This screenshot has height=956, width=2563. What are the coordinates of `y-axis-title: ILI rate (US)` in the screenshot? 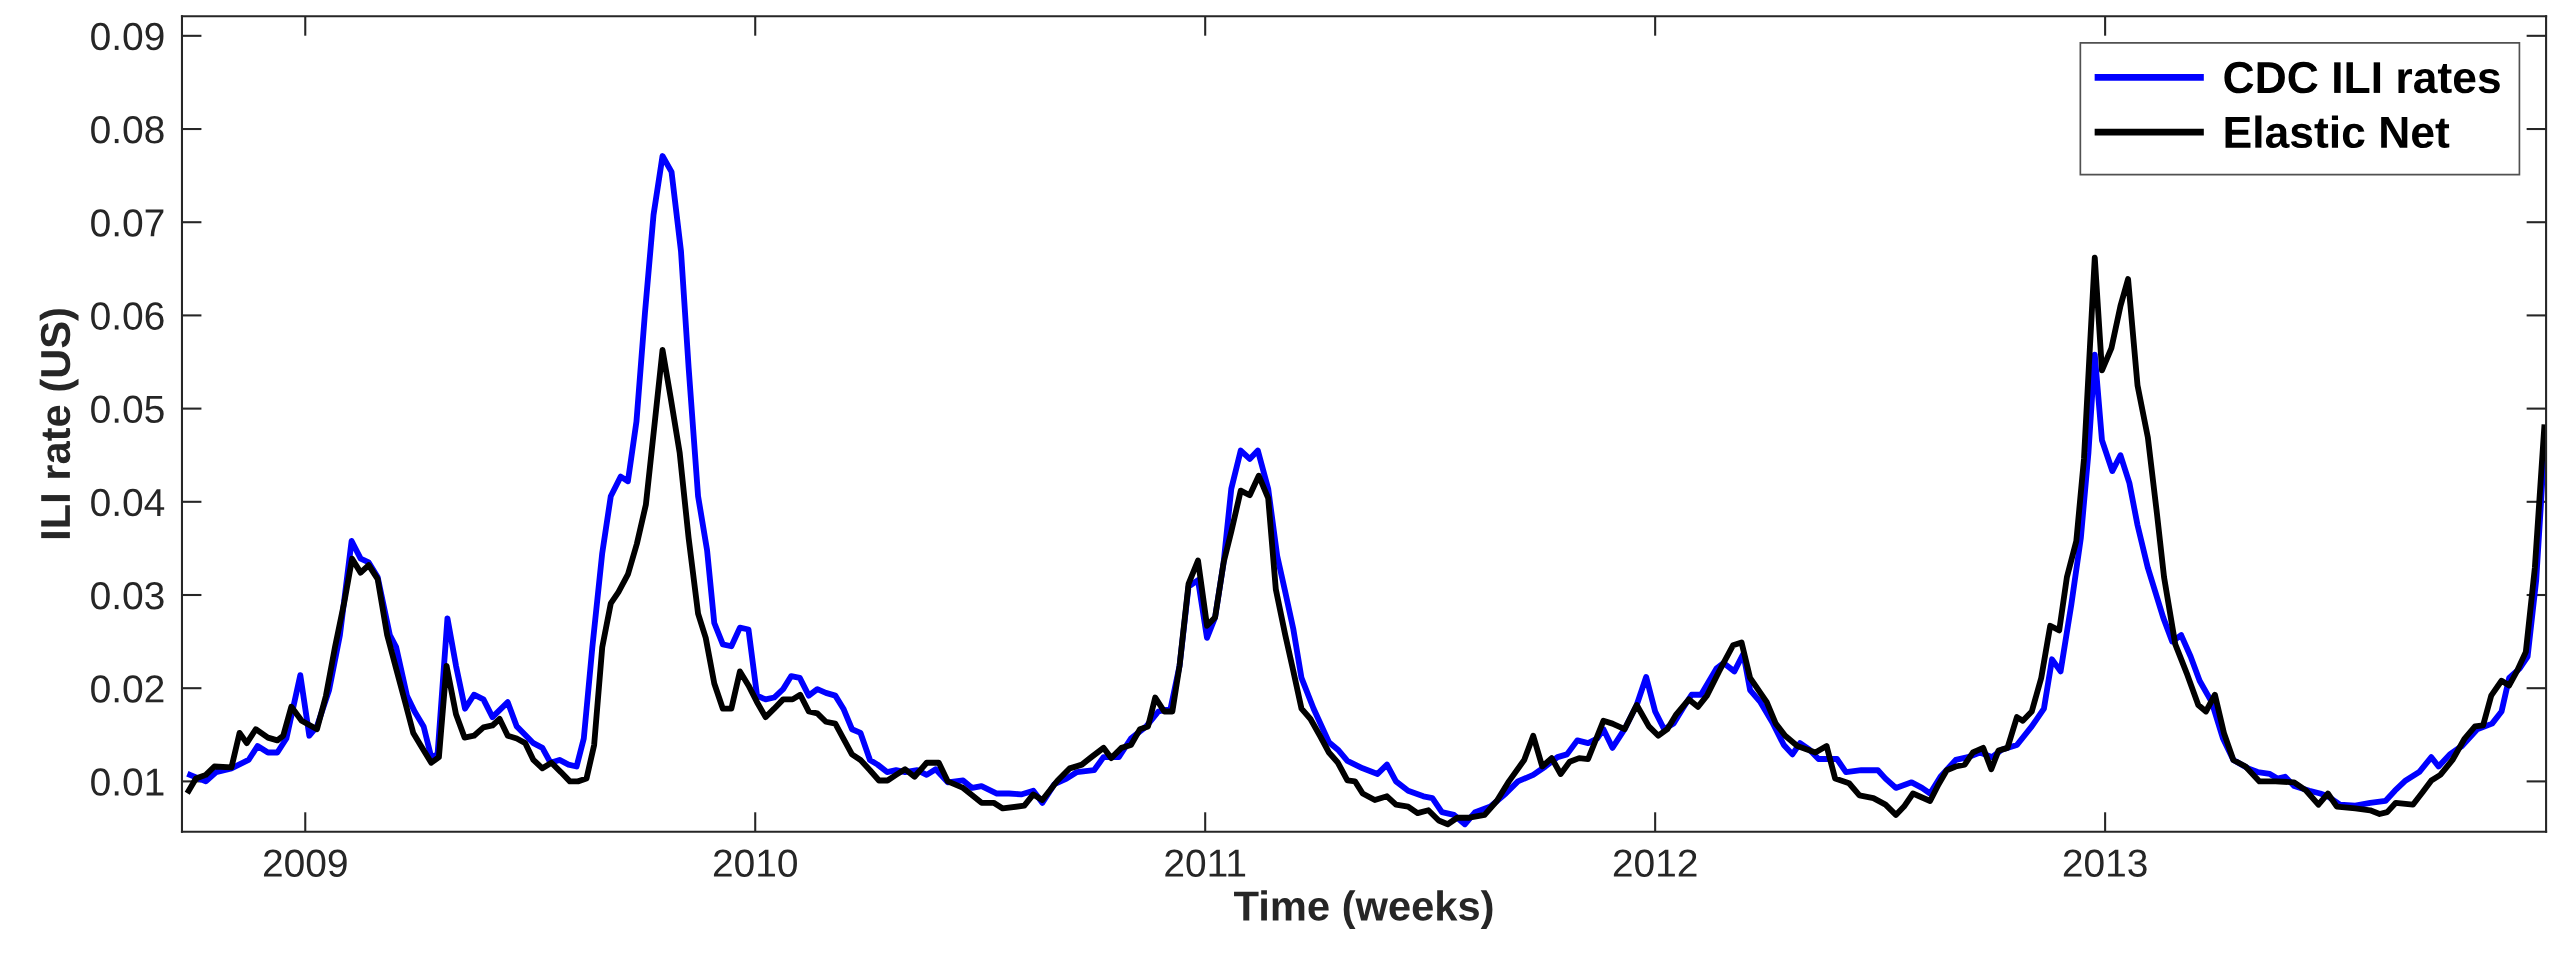 It's located at (59, 424).